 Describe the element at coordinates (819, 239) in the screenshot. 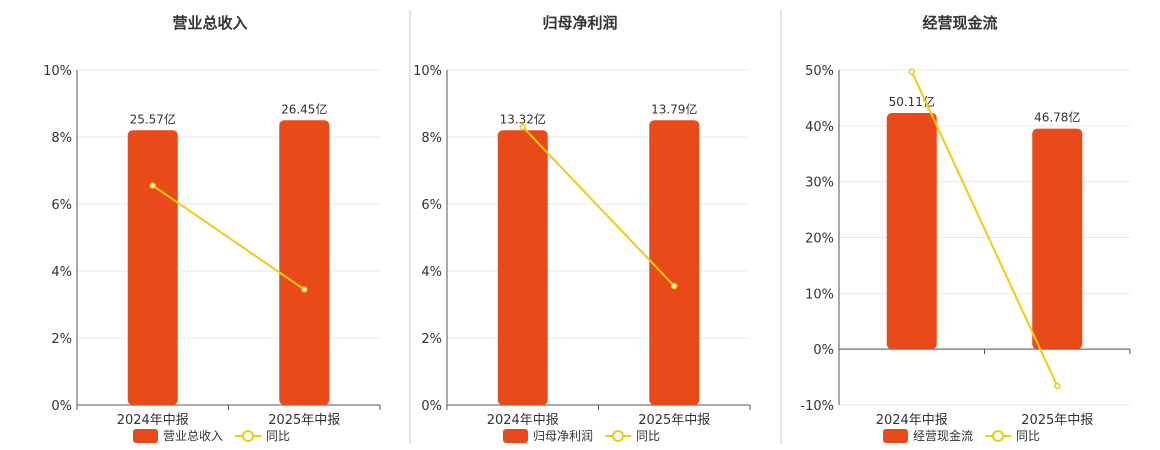

I see `y-tick-label: 20%` at that location.